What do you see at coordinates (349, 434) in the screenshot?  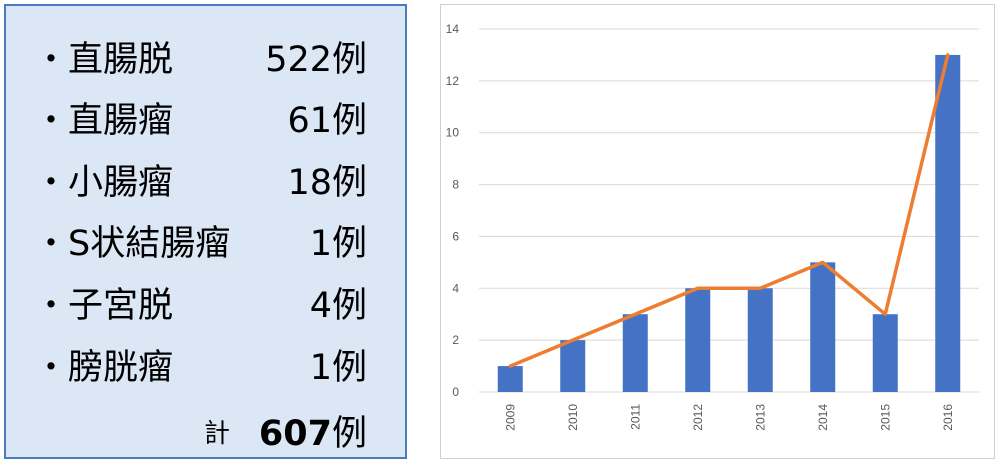 I see `total-unit: 例` at bounding box center [349, 434].